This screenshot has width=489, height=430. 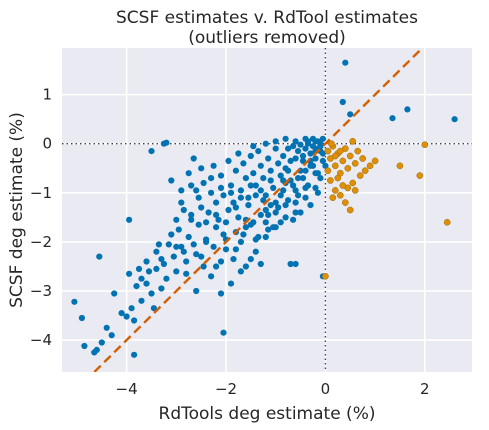 I want to click on y-axis-label: SCSF deg estimate (%), so click(x=17, y=210).